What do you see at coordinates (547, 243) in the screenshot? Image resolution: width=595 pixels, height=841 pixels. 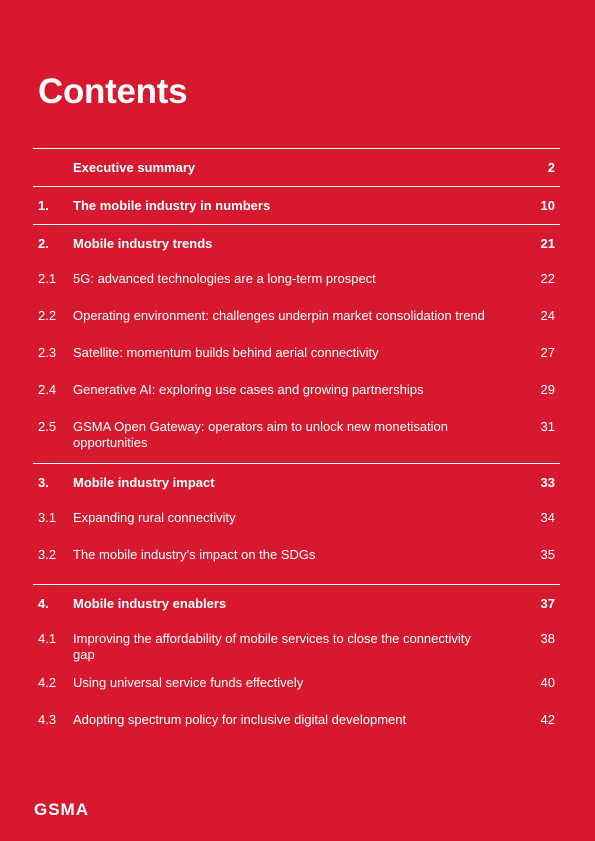 I see `page-number: 21` at bounding box center [547, 243].